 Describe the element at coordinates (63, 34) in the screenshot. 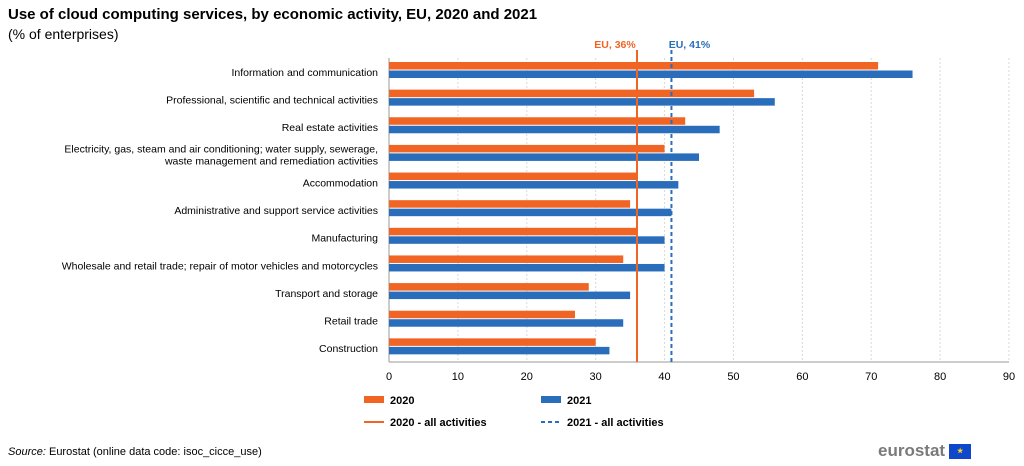

I see `chart-subtitle: (% of enterprises)` at that location.